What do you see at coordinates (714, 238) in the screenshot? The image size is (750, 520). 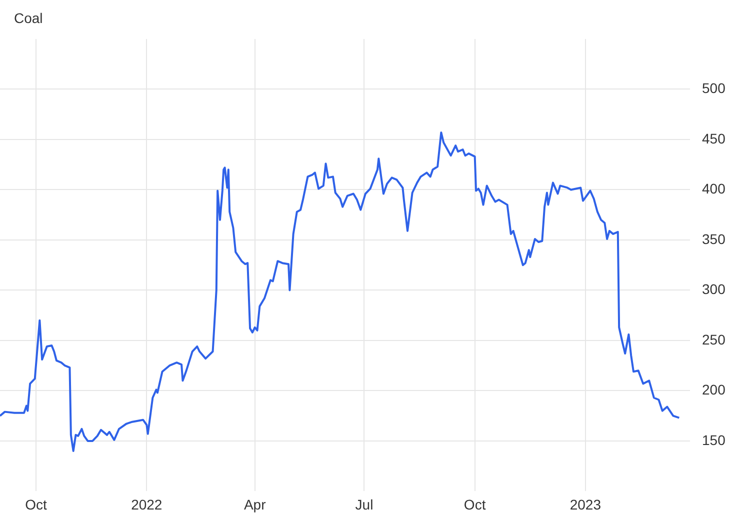 I see `y-tick-label: 350` at bounding box center [714, 238].